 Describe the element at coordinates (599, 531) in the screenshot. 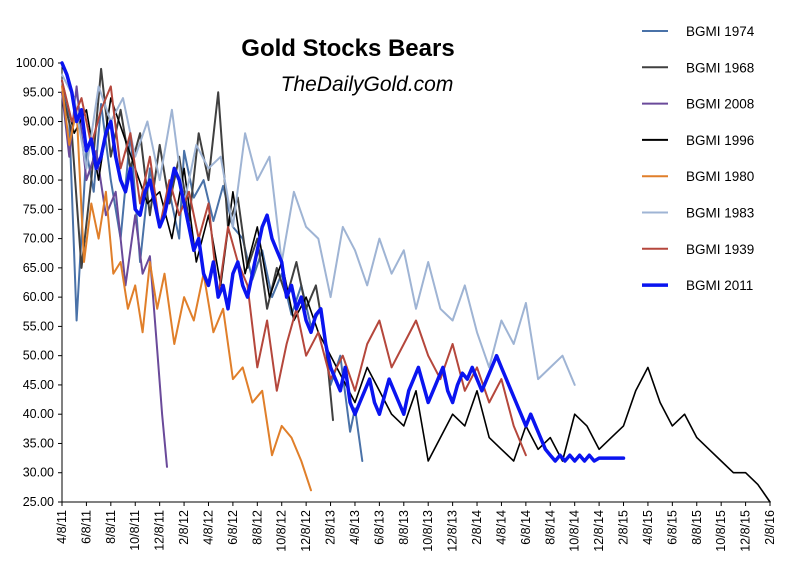

I see `x-tick-label: 12/8/14` at that location.